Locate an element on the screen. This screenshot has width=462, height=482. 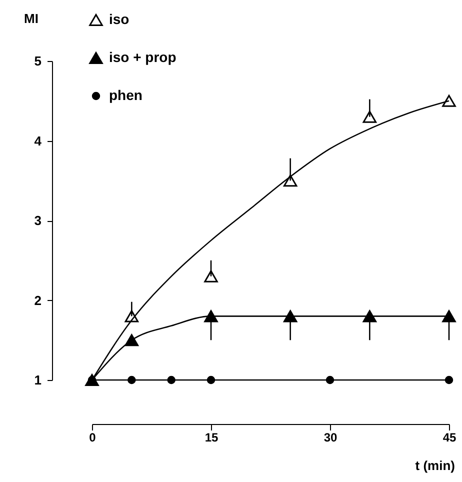
y-tick-label: 1 is located at coordinates (38, 380).